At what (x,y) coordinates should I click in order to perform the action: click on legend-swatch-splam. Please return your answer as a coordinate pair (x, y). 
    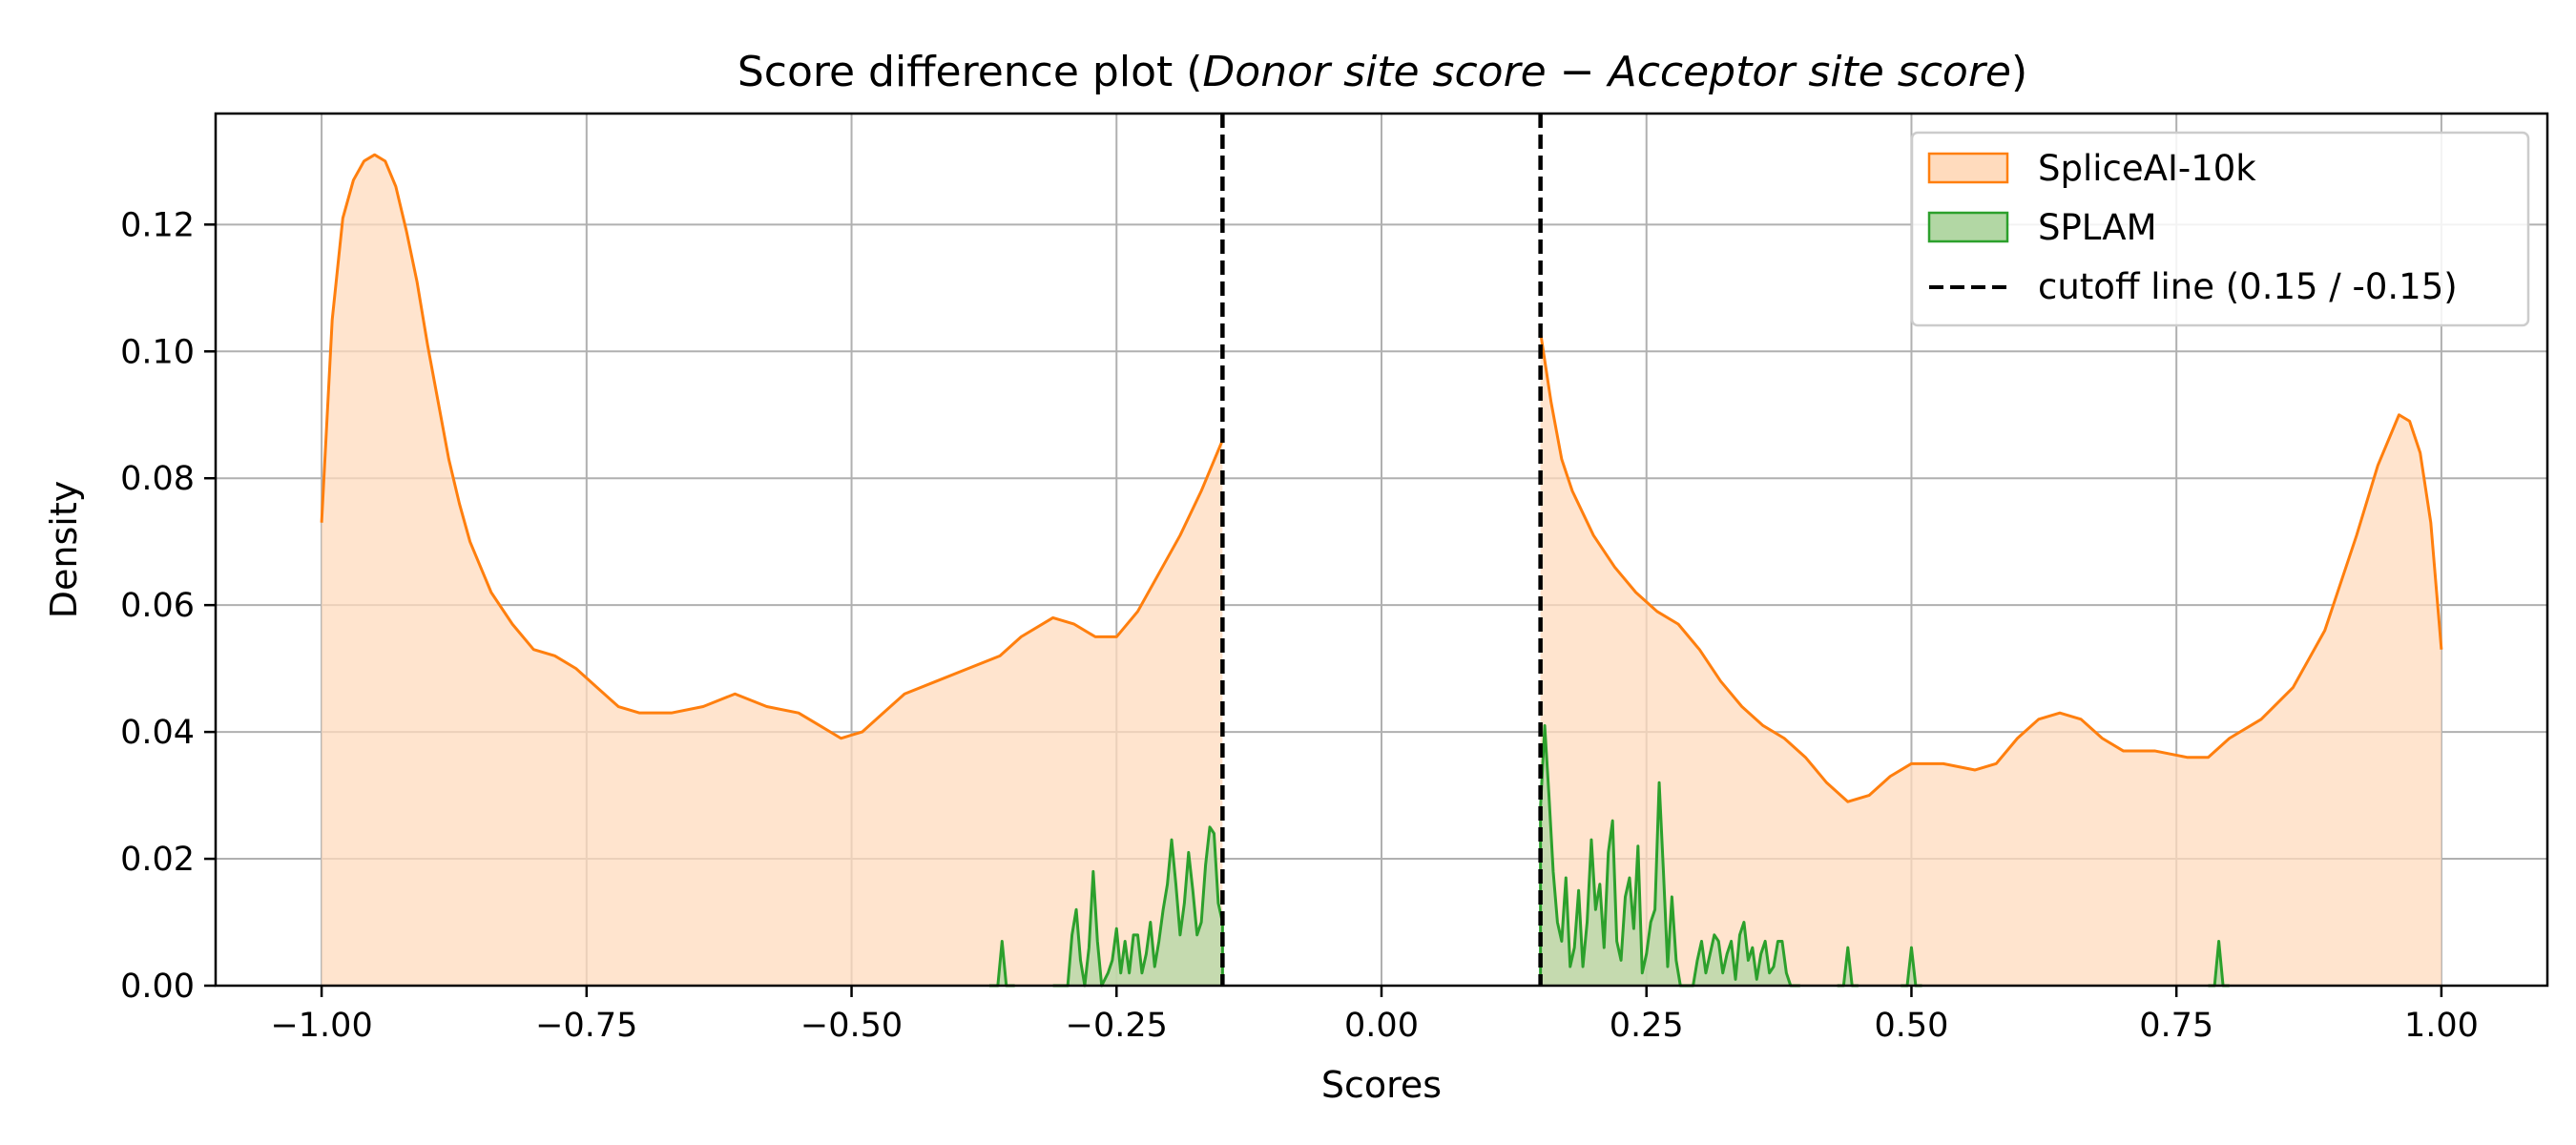
    Looking at the image, I should click on (1968, 227).